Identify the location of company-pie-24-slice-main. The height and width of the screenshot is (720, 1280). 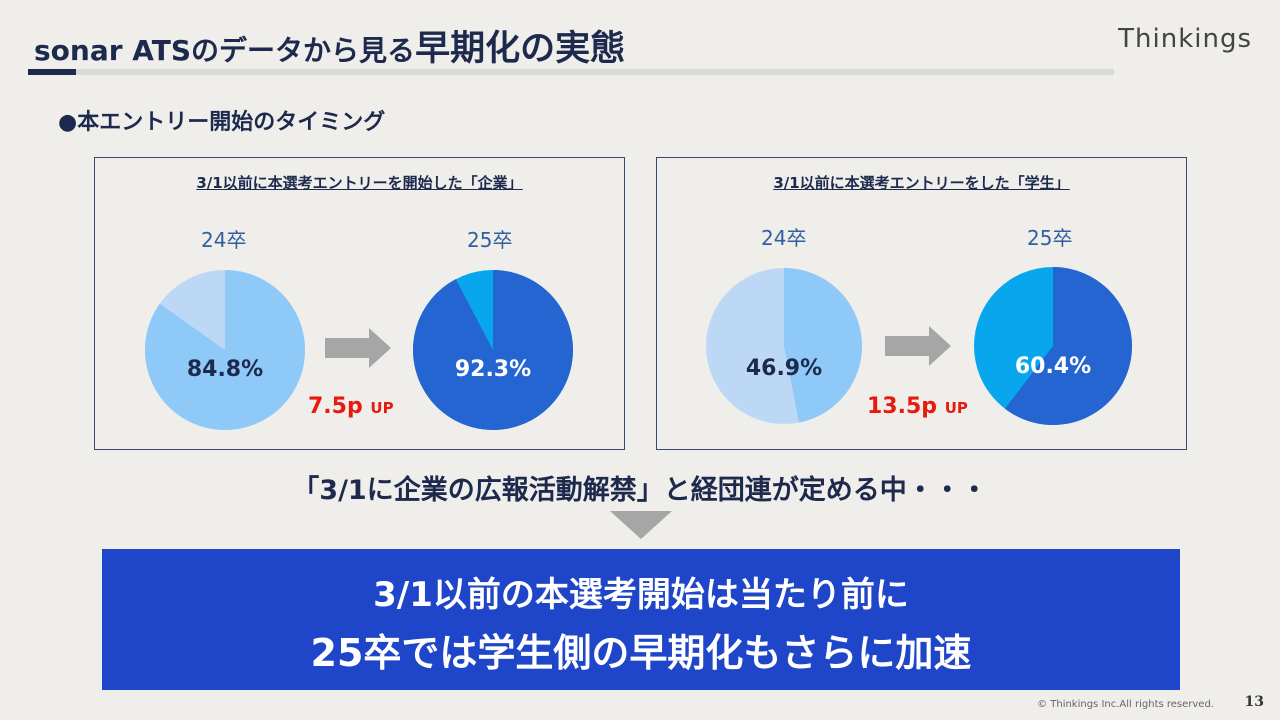
(225, 350).